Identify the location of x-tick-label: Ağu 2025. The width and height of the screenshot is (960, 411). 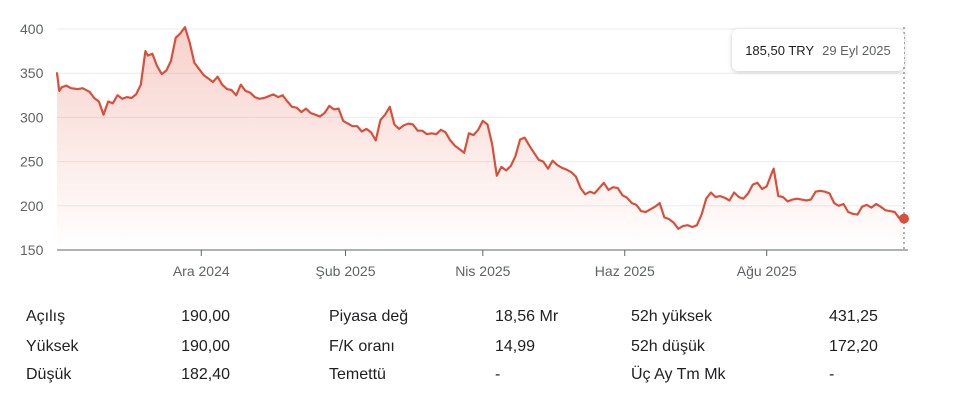
(767, 271).